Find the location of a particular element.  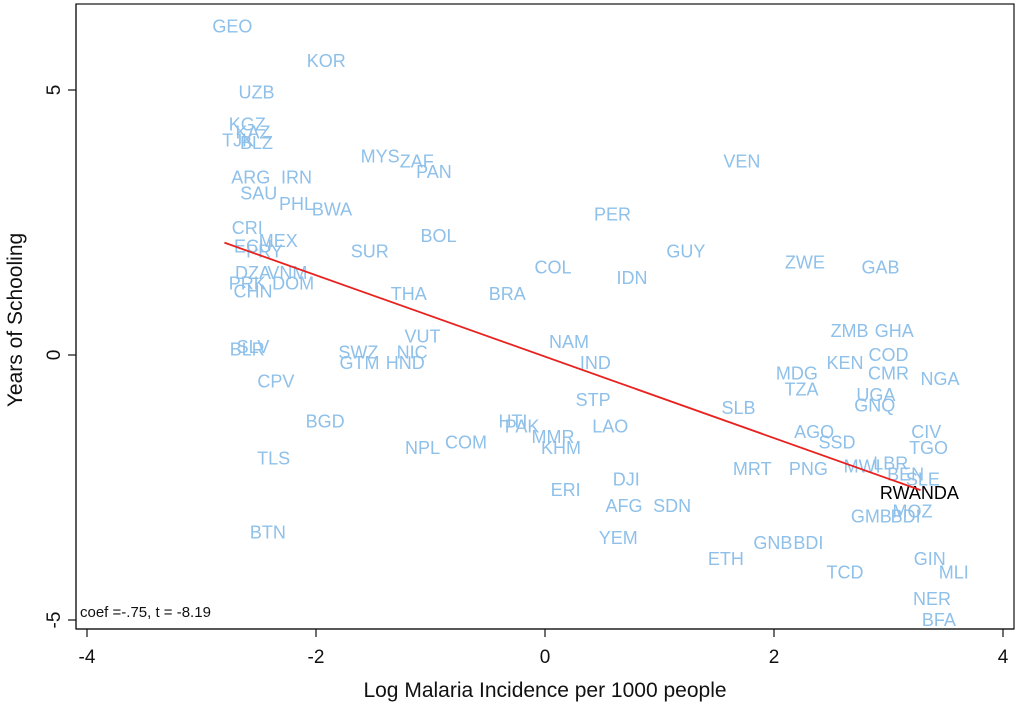

data-point-label: MDG is located at coordinates (797, 374).